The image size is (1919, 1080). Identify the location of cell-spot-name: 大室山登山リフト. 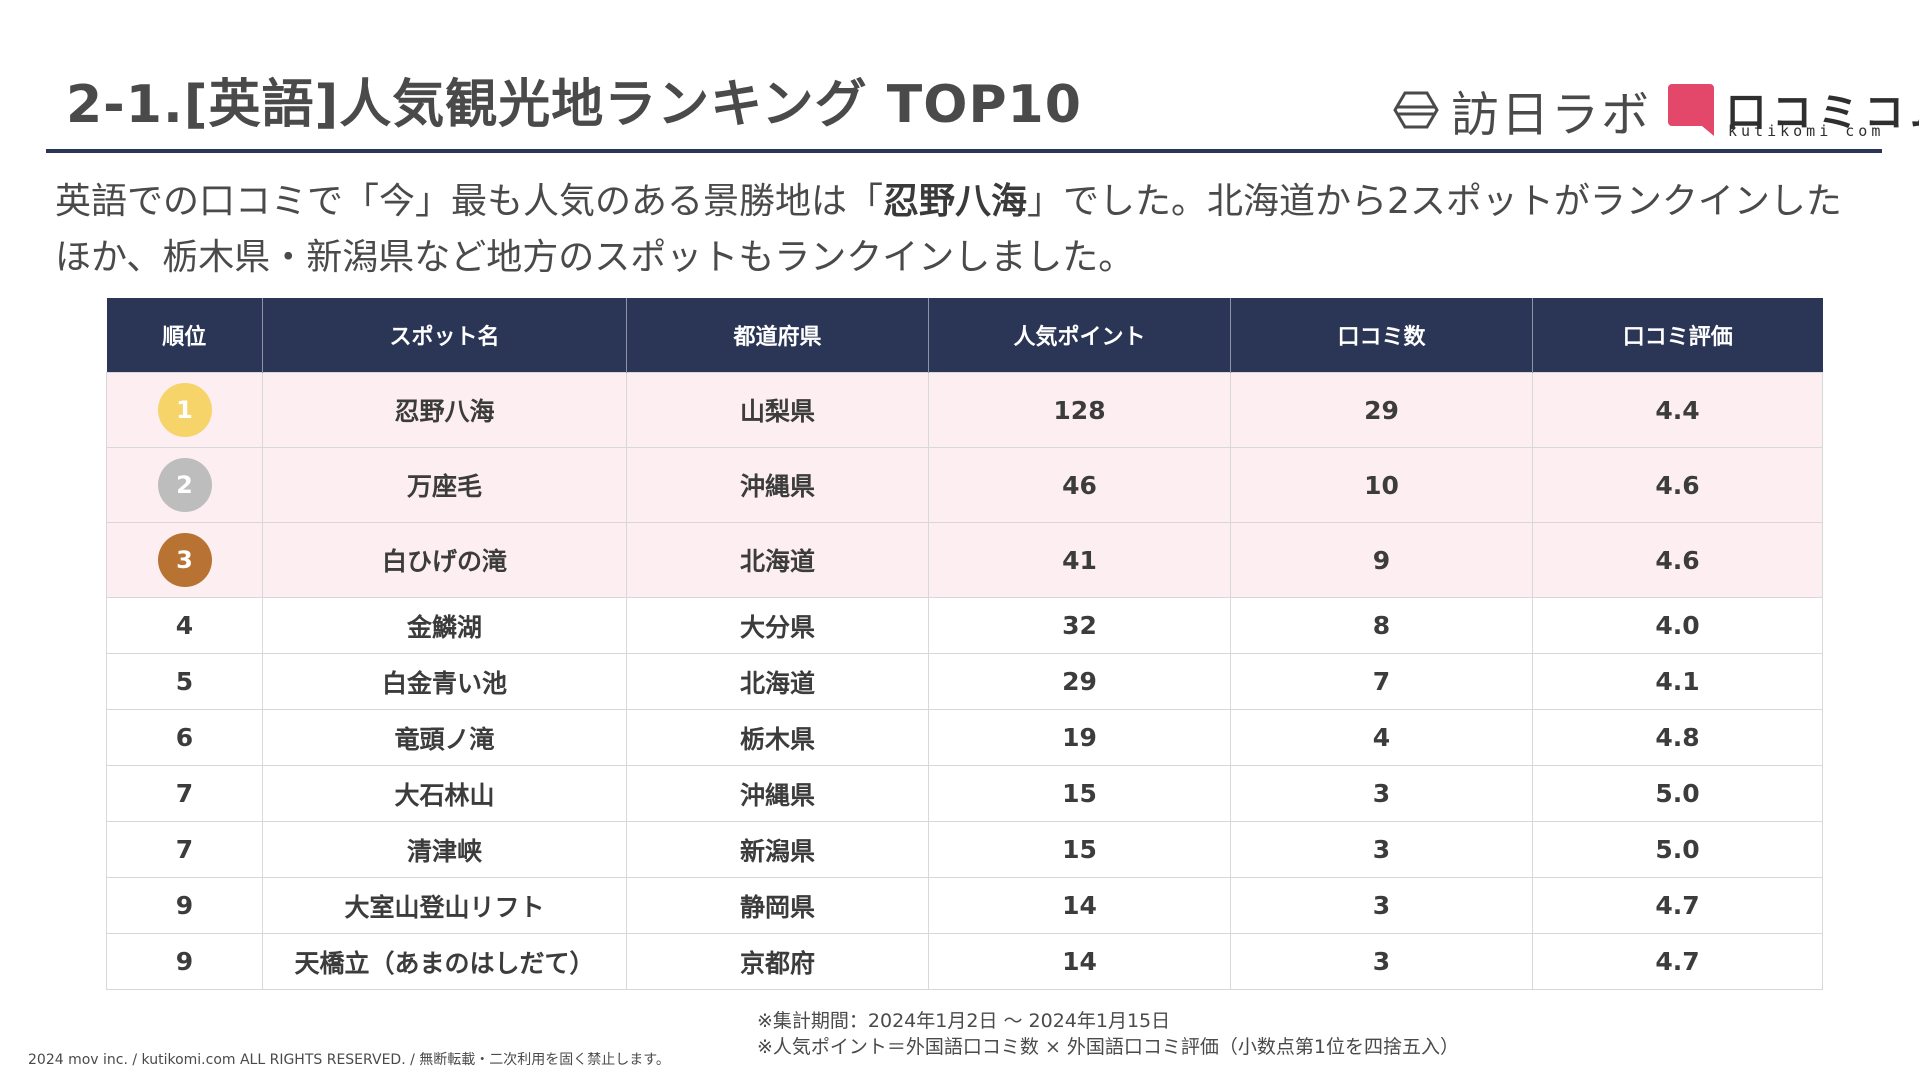
(444, 905).